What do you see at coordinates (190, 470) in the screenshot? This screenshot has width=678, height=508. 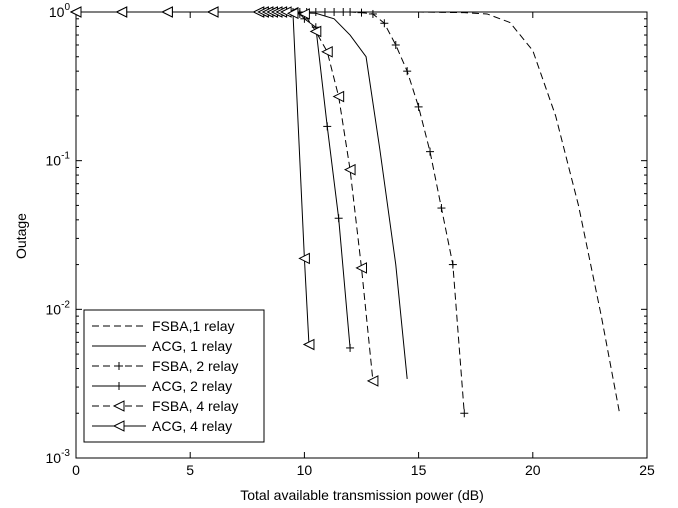 I see `x-tick-label: 5` at bounding box center [190, 470].